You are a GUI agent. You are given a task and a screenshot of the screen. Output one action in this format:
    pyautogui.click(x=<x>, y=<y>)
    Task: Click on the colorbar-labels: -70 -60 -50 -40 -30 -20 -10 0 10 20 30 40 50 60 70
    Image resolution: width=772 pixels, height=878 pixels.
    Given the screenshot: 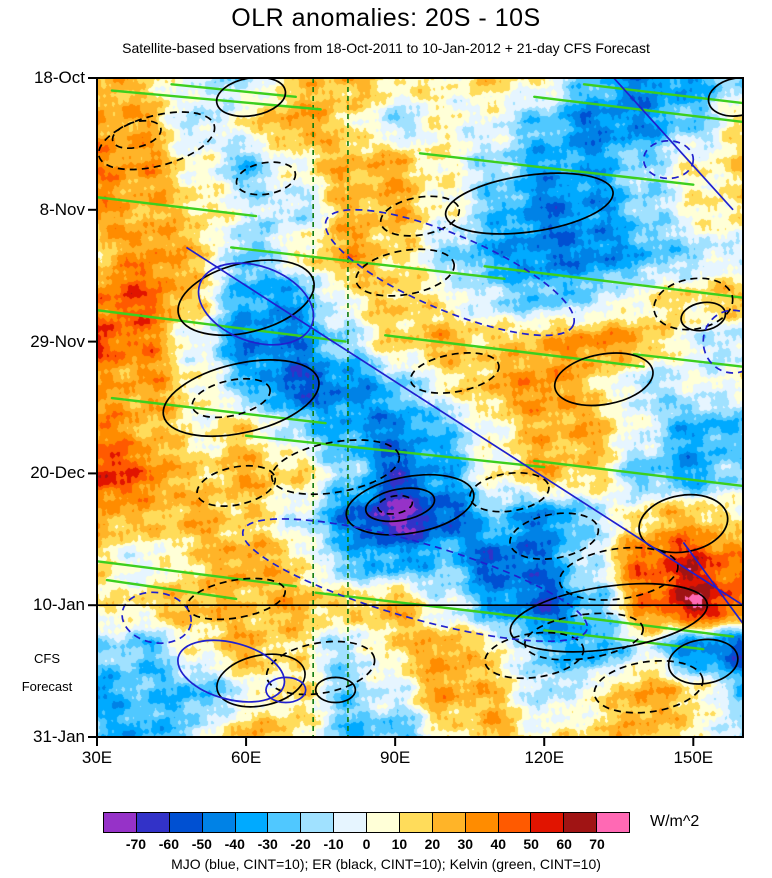 What is the action you would take?
    pyautogui.click(x=366, y=845)
    